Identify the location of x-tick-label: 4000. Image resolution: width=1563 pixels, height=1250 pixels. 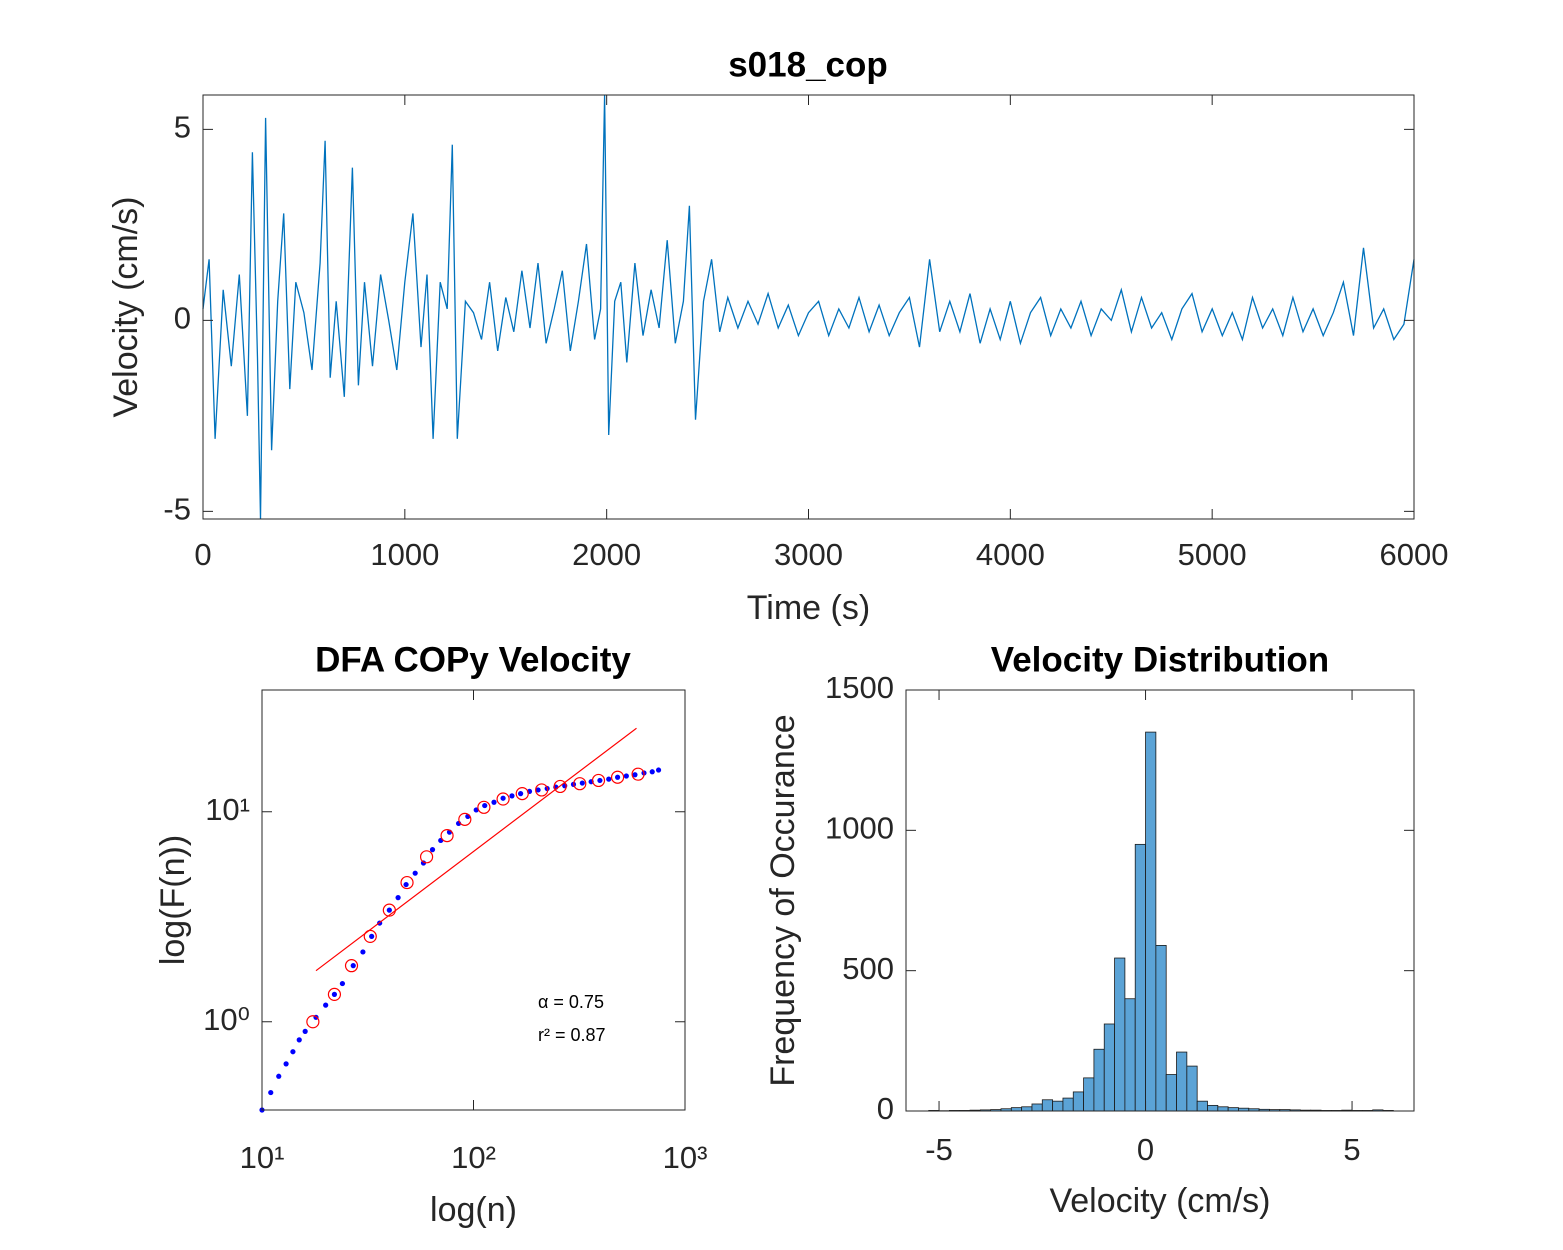
(1010, 554).